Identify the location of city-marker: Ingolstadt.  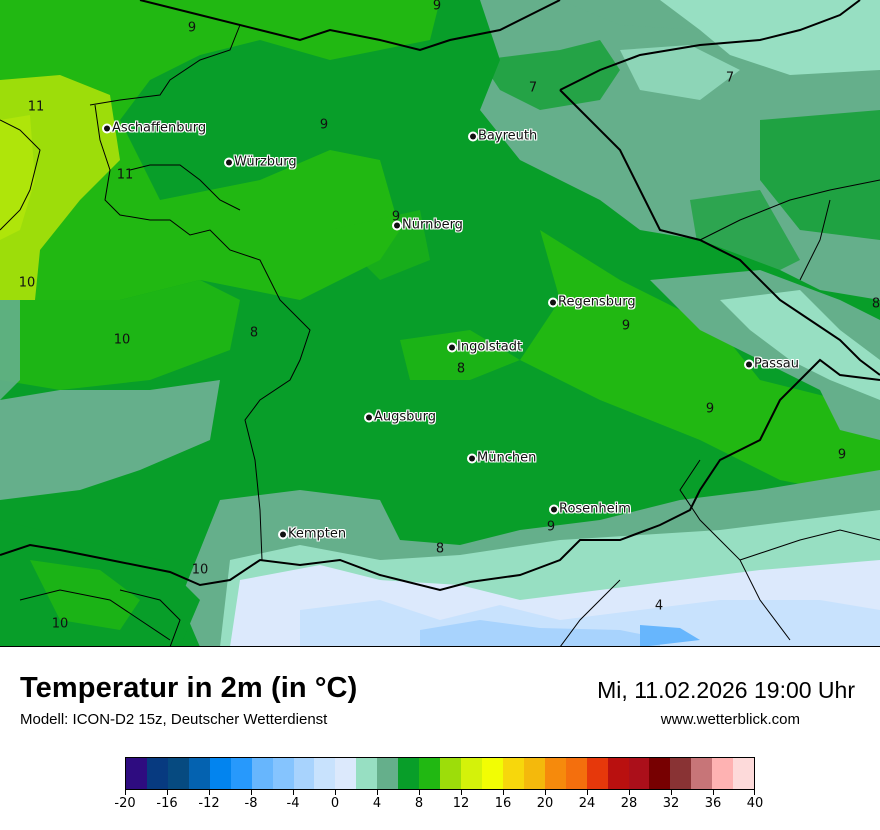
(485, 347).